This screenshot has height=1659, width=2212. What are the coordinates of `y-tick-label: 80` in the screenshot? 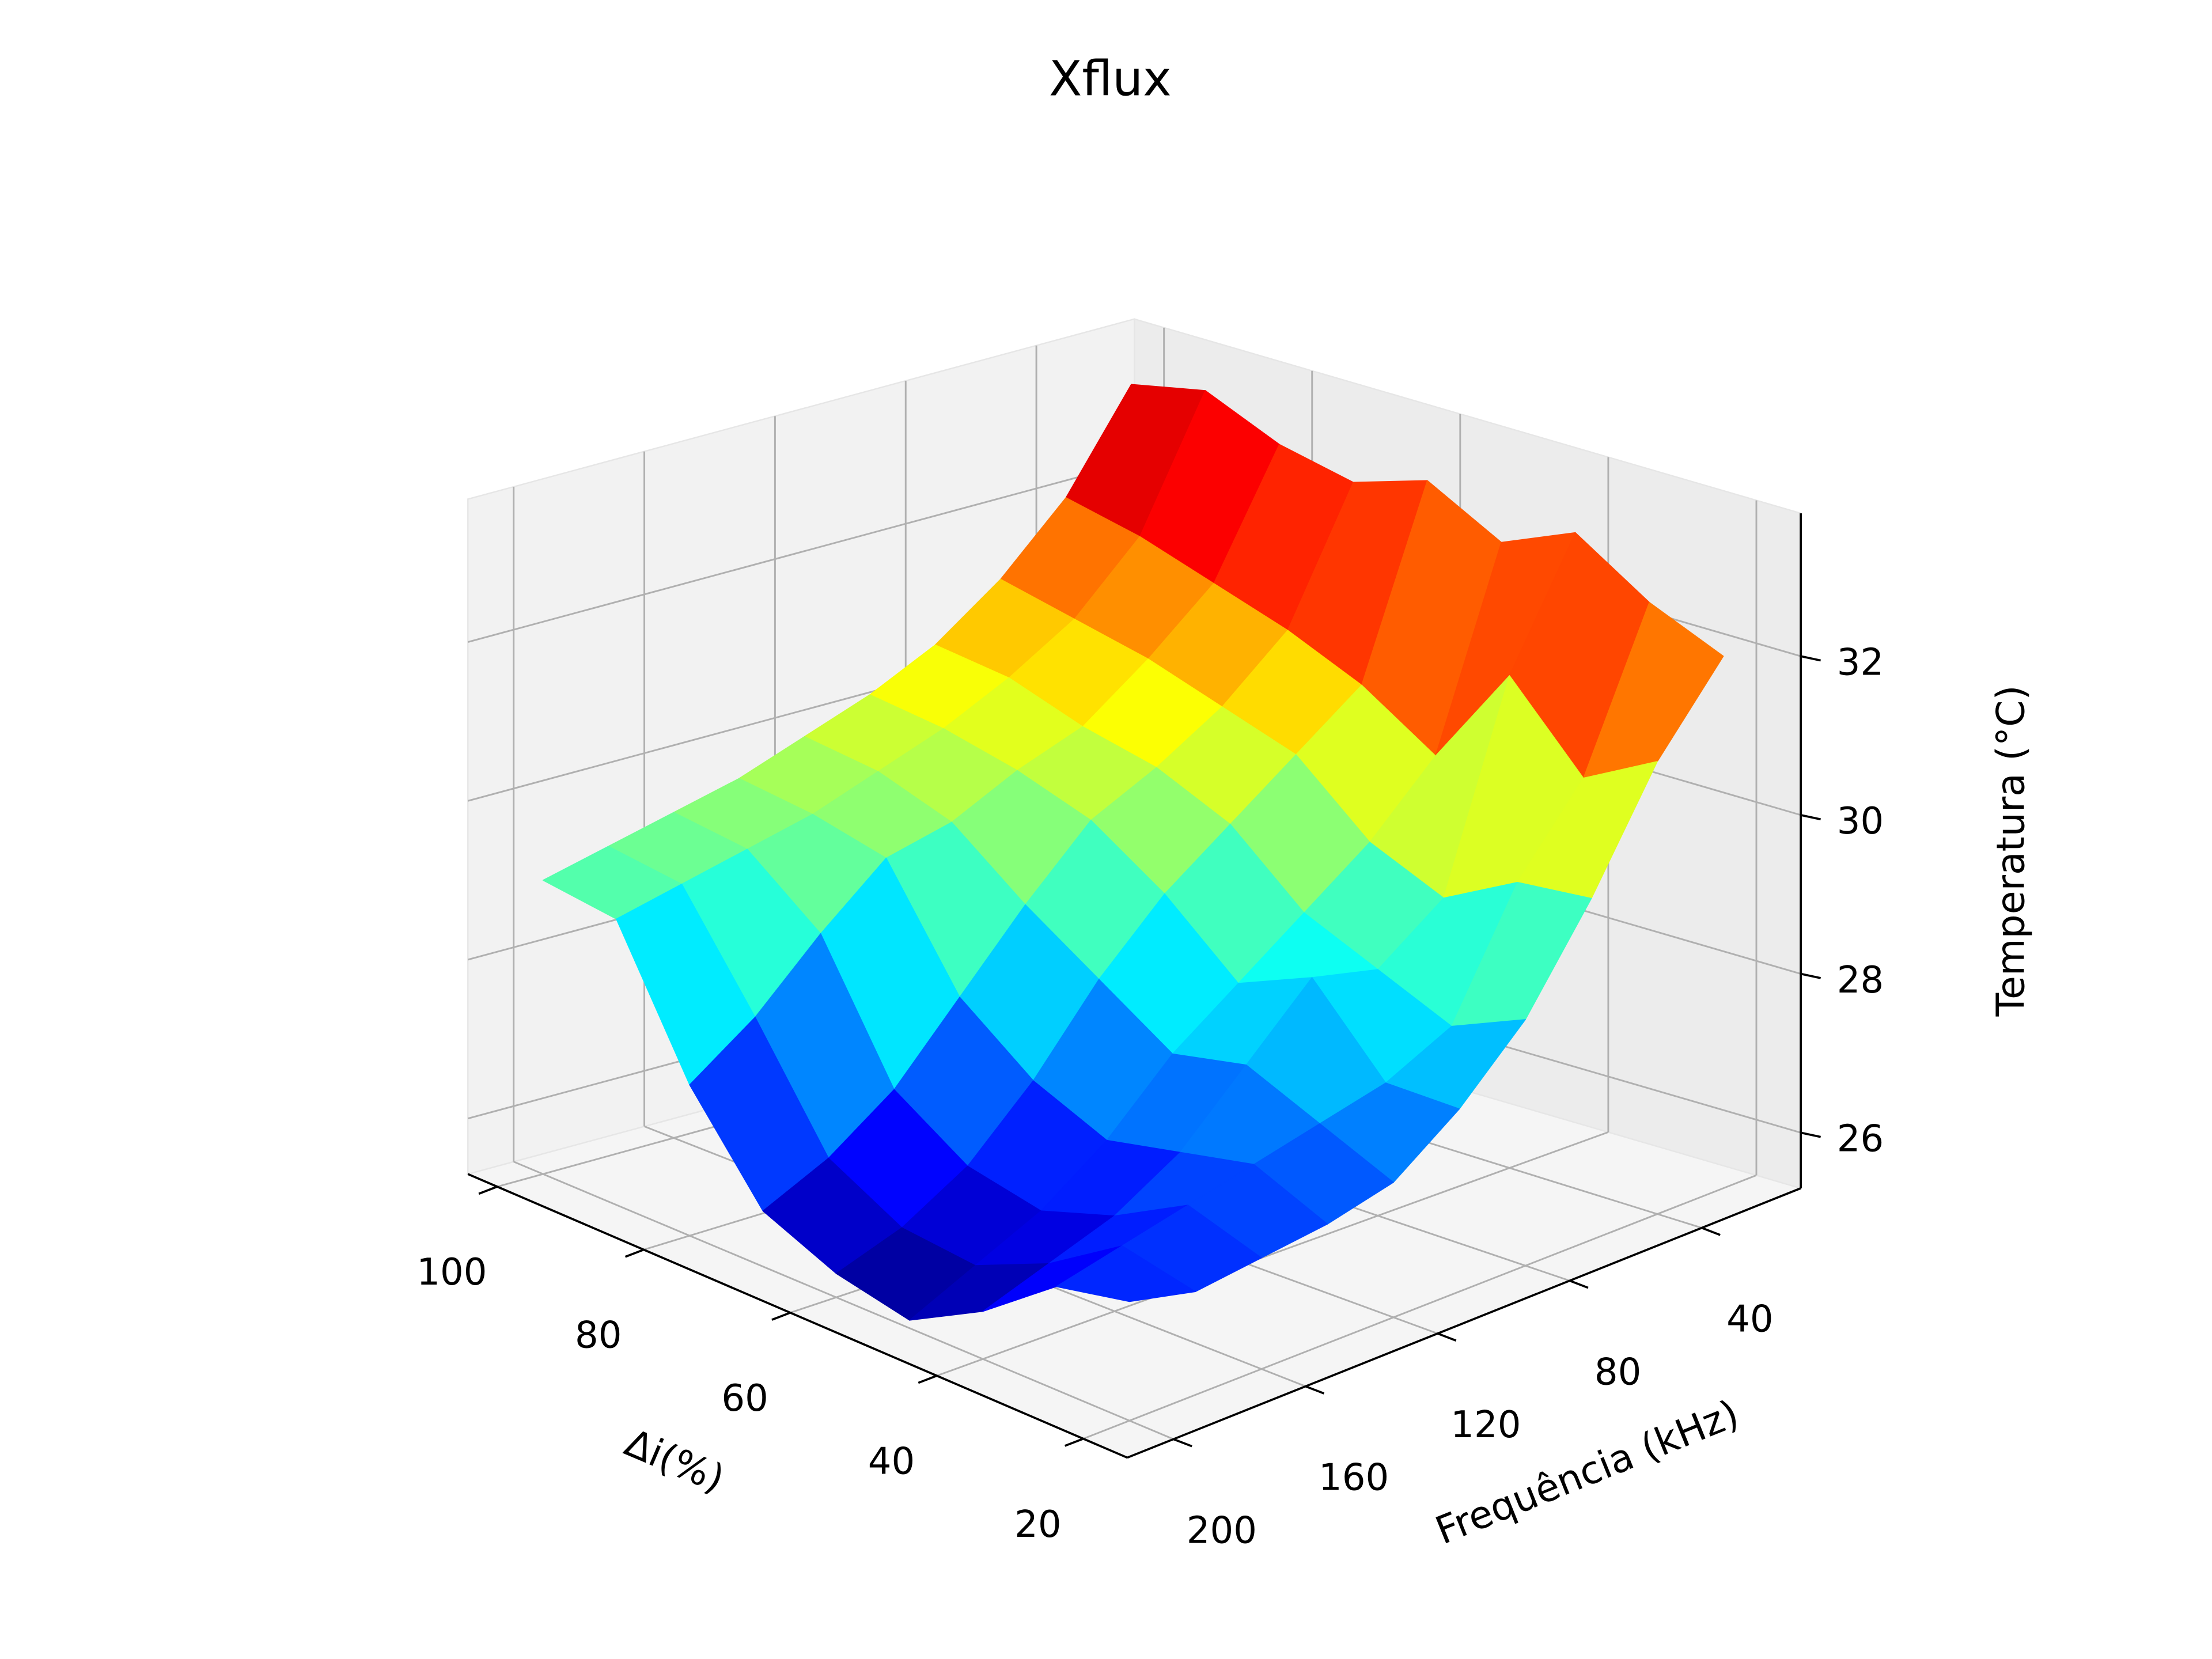 It's located at (1617, 1372).